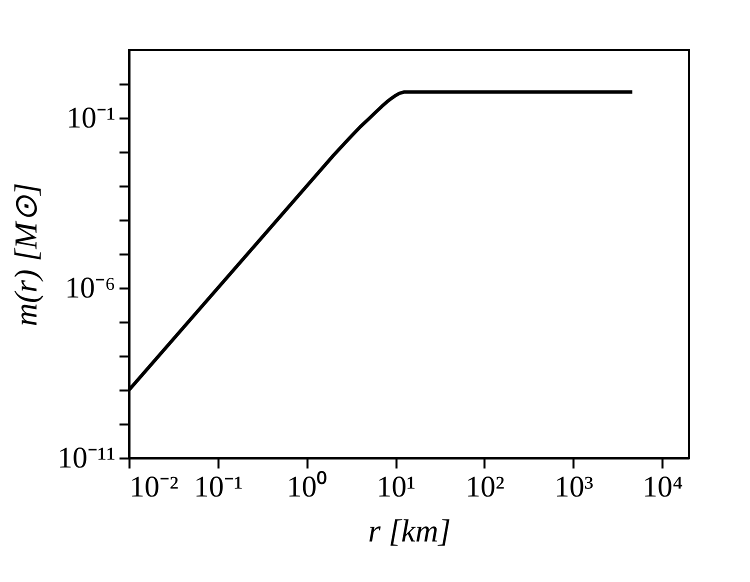 The height and width of the screenshot is (582, 750). What do you see at coordinates (662, 487) in the screenshot?
I see `x-tick-label: 10⁴` at bounding box center [662, 487].